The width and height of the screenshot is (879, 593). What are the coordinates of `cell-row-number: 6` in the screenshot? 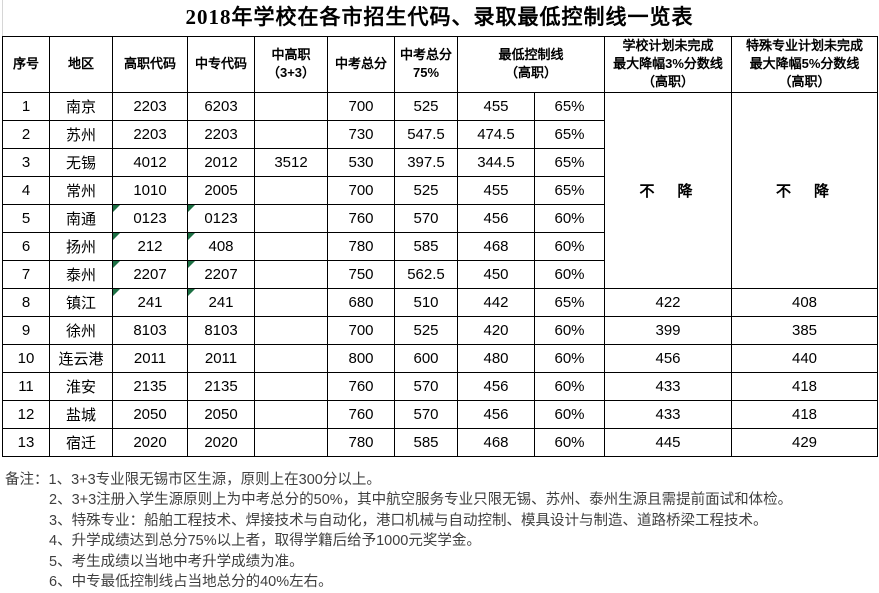 It's located at (26, 246).